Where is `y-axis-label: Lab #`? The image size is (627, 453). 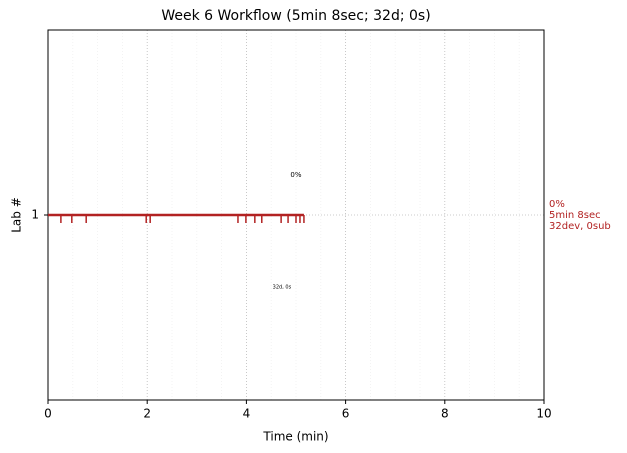
y-axis-label: Lab # is located at coordinates (17, 215).